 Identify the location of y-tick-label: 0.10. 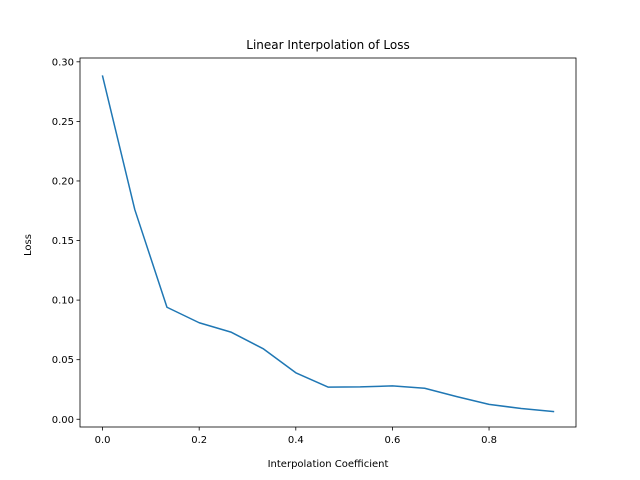
(63, 301).